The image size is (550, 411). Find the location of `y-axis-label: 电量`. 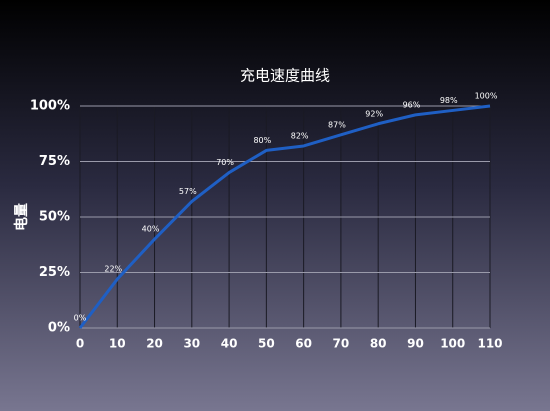

y-axis-label: 电量 is located at coordinates (21, 217).